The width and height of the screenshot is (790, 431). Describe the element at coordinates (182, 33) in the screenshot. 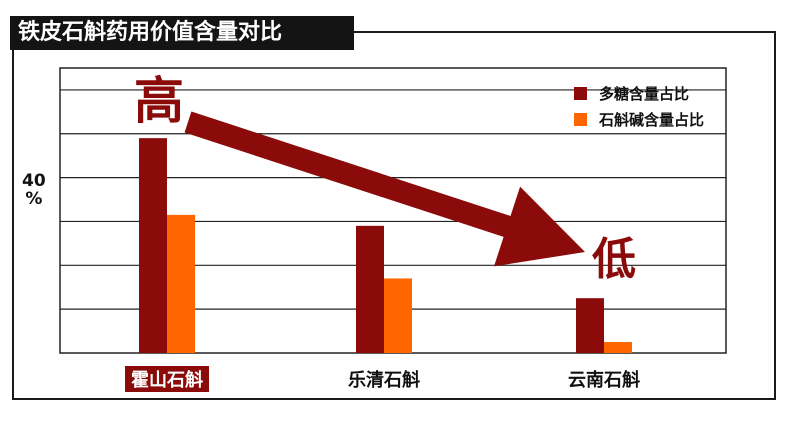

I see `chart-title: 铁皮石斛药用价值含量对比` at that location.